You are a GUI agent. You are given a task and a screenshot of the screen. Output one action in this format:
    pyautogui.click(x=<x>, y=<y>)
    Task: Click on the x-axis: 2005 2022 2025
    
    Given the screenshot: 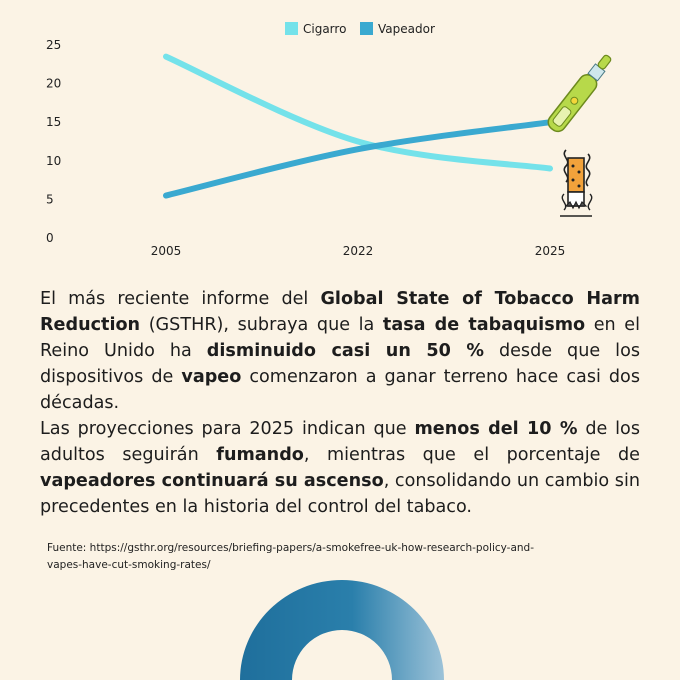 What is the action you would take?
    pyautogui.click(x=358, y=251)
    